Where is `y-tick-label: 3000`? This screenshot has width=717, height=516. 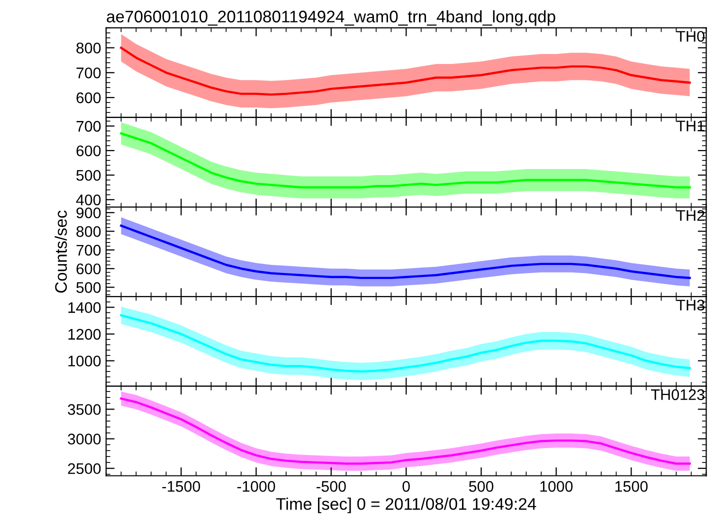 y-tick-label: 3000 is located at coordinates (84, 439).